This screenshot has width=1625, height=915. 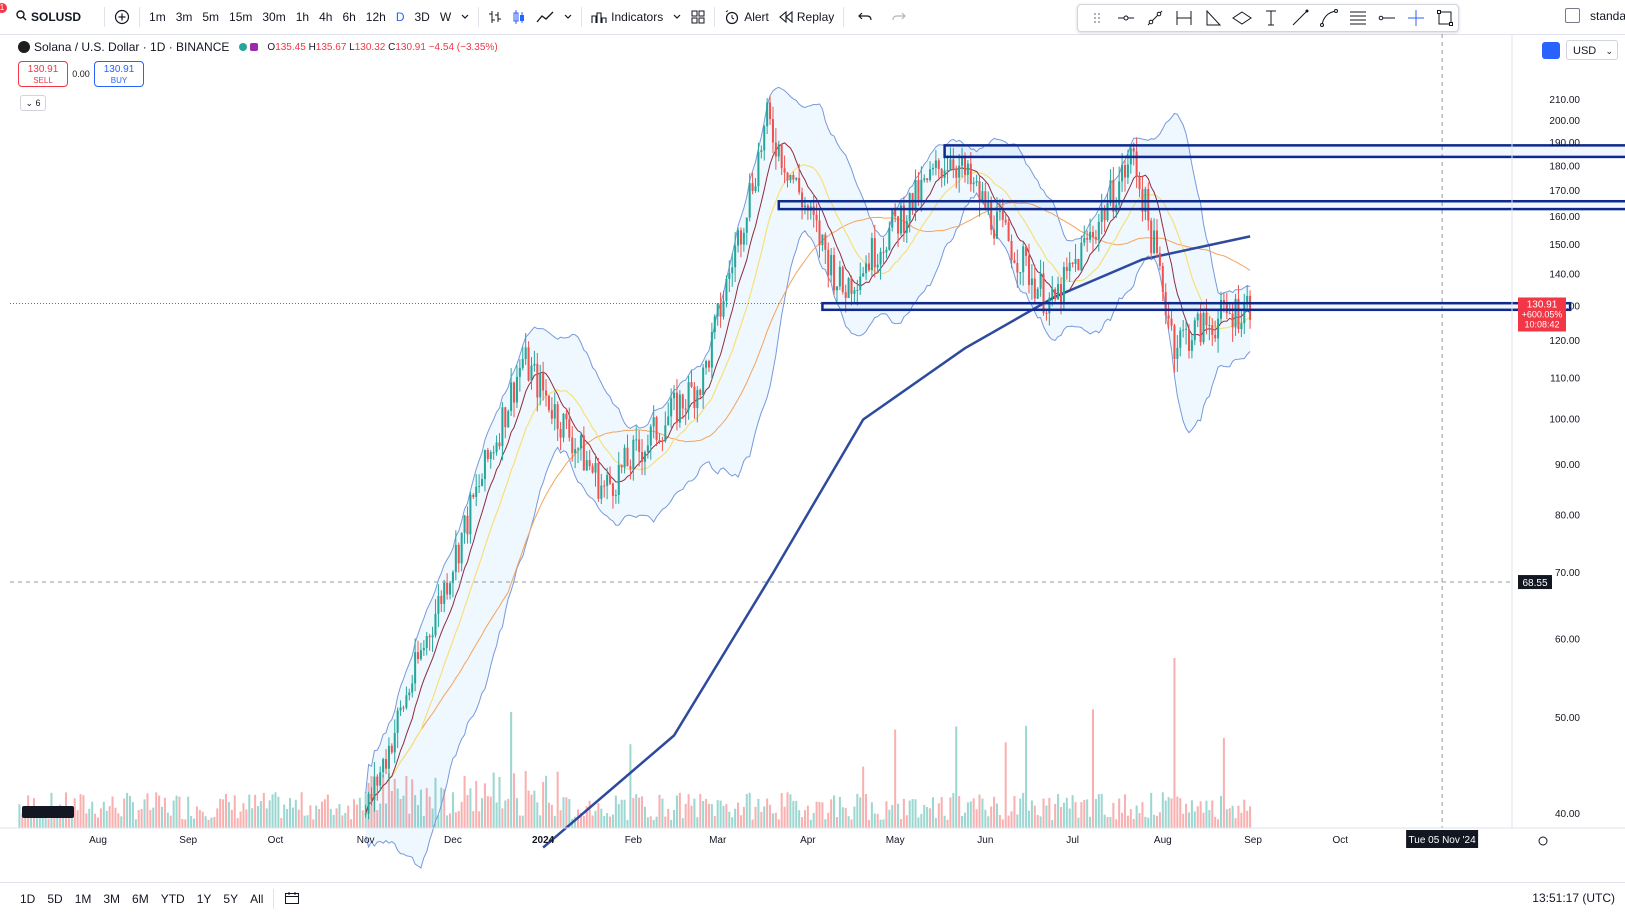 What do you see at coordinates (43, 74) in the screenshot?
I see `sell-button: 130.91 SELL` at bounding box center [43, 74].